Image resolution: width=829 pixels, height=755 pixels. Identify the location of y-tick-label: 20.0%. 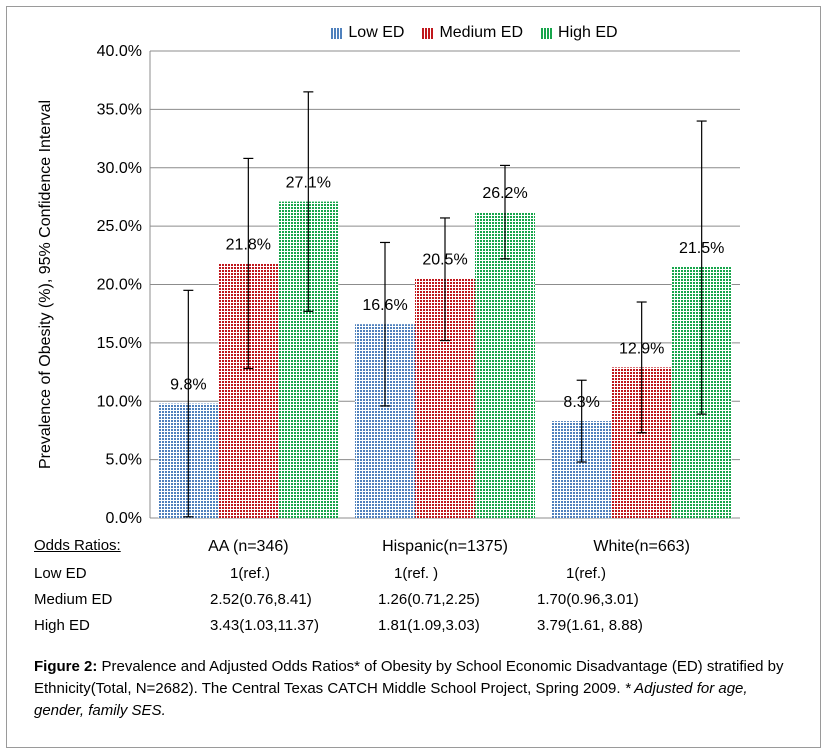
(119, 285).